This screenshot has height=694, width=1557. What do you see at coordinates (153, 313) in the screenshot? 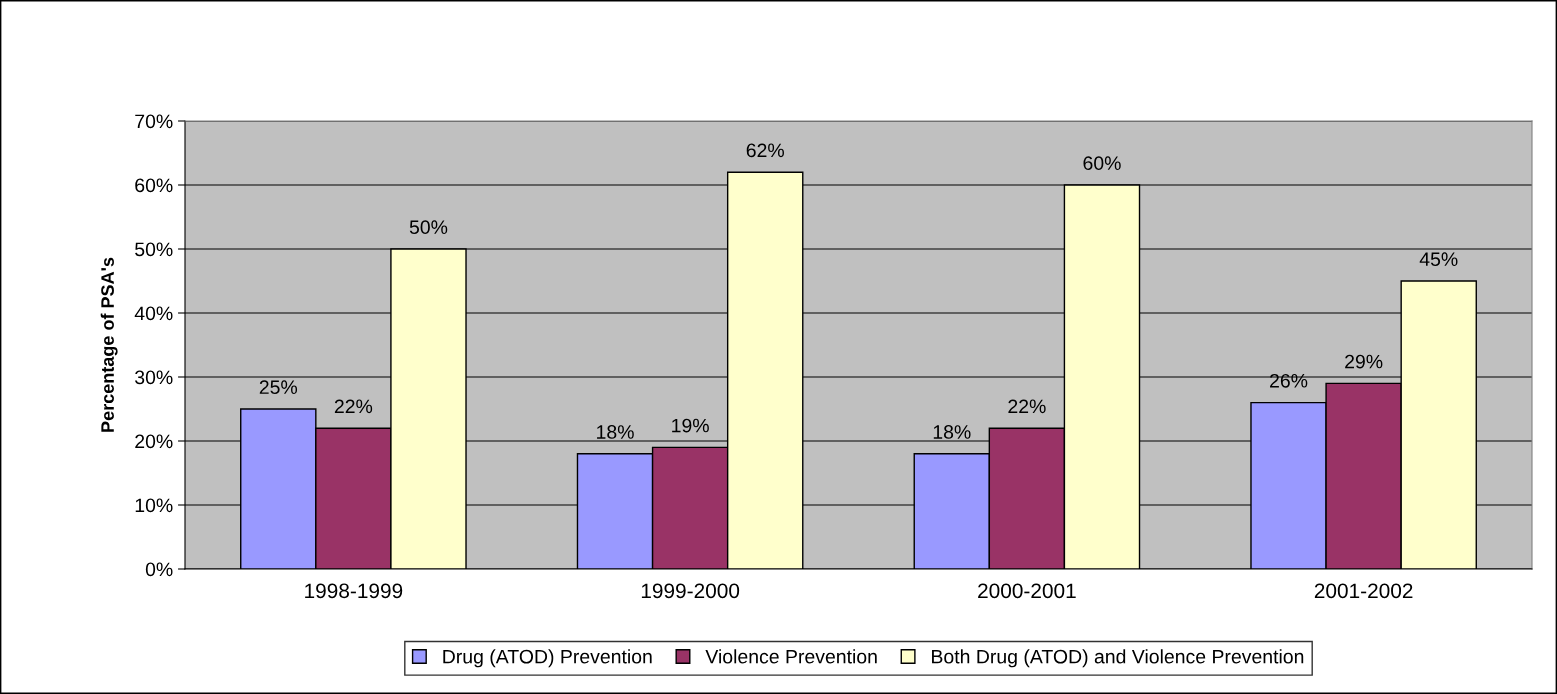
I see `y-tick-label: 40%` at bounding box center [153, 313].